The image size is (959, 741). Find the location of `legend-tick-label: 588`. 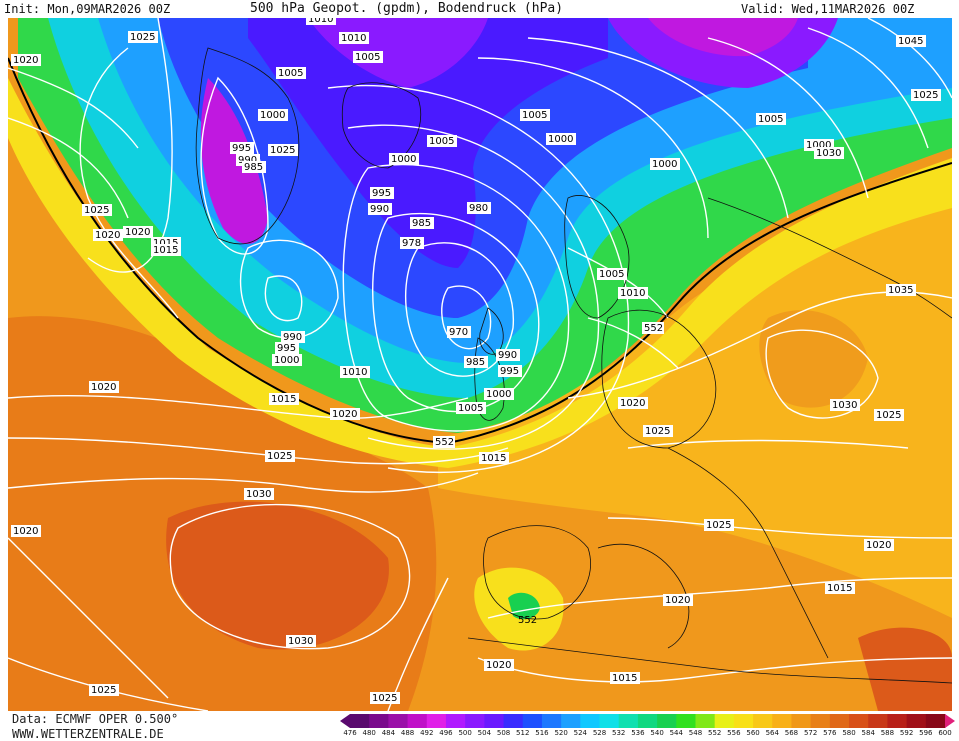

legend-tick-label: 588 is located at coordinates (887, 733).